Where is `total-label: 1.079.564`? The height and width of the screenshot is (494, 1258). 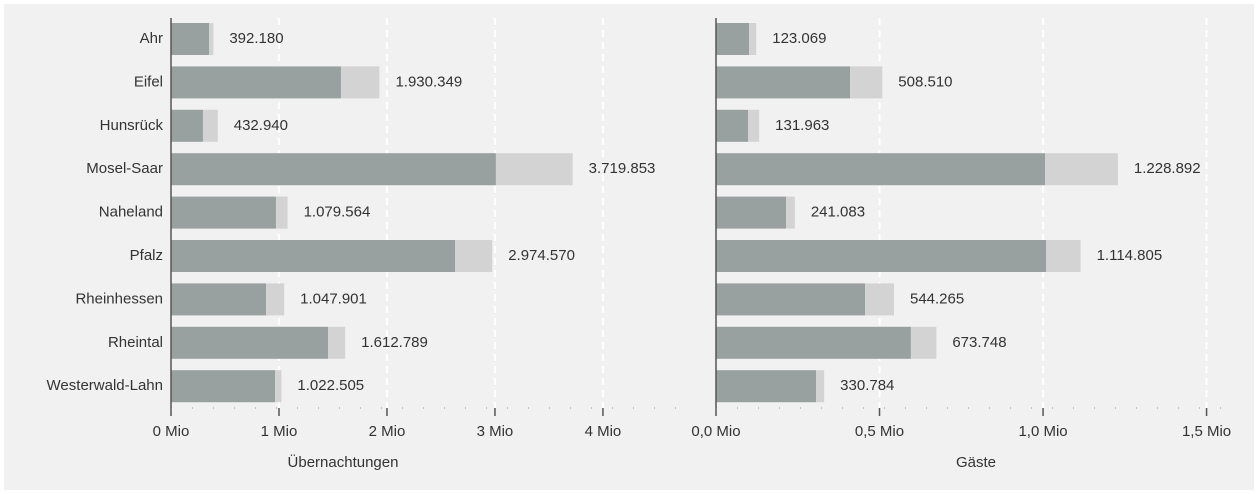
total-label: 1.079.564 is located at coordinates (337, 212).